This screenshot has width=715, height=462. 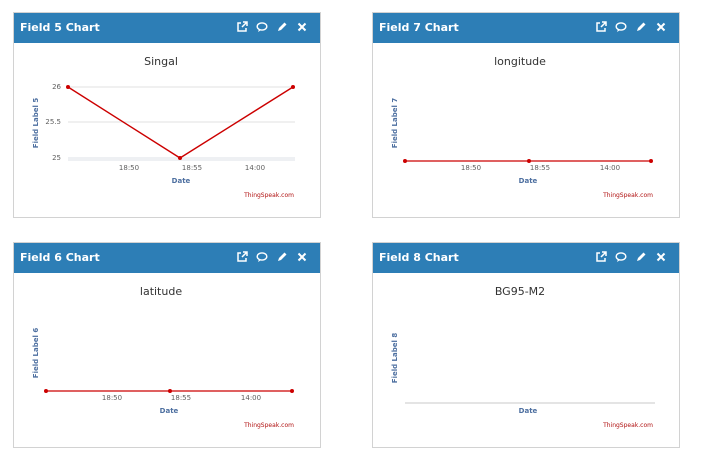 What do you see at coordinates (60, 27) in the screenshot?
I see `panel-title: Field 5 Chart` at bounding box center [60, 27].